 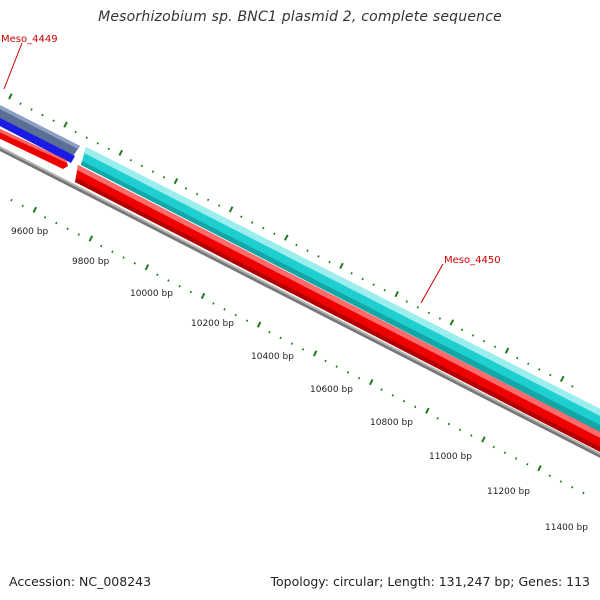 What do you see at coordinates (80, 581) in the screenshot?
I see `accession-label: Accession: NC_008243` at bounding box center [80, 581].